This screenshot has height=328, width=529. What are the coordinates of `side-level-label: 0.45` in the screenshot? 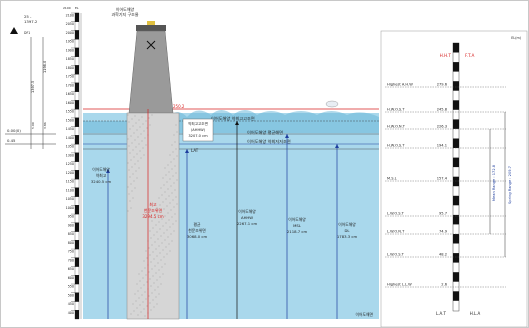 It's located at (11, 140).